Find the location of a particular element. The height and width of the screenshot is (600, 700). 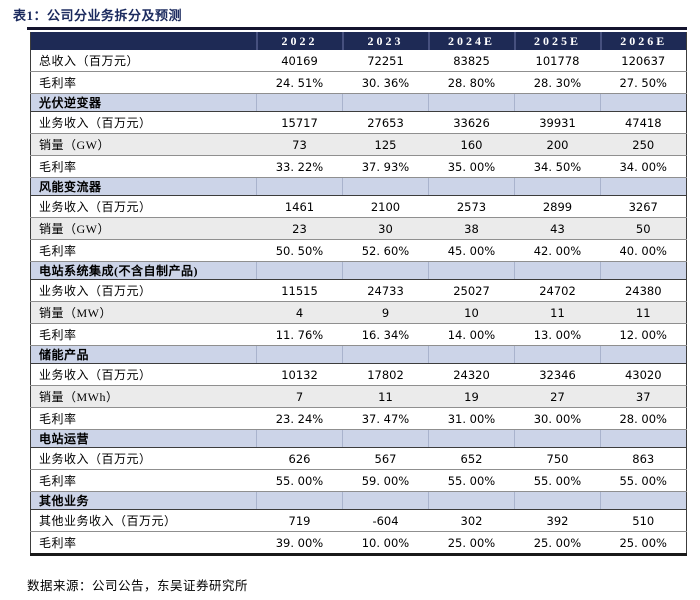

cell: 11515 is located at coordinates (299, 290).